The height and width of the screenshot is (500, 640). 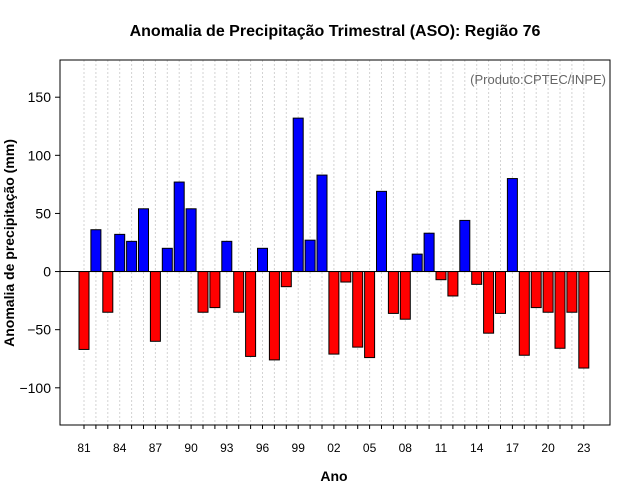 What do you see at coordinates (35, 388) in the screenshot?
I see `y-tick-label: −100` at bounding box center [35, 388].